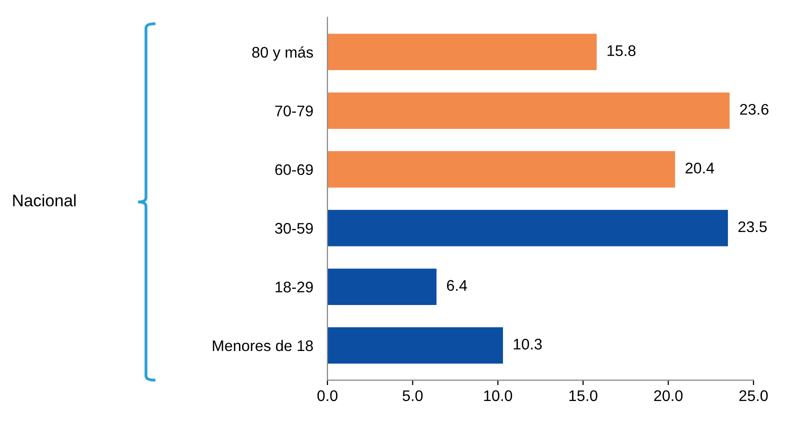 The height and width of the screenshot is (432, 789). Describe the element at coordinates (282, 53) in the screenshot. I see `y-tick-label: 80 y más` at that location.